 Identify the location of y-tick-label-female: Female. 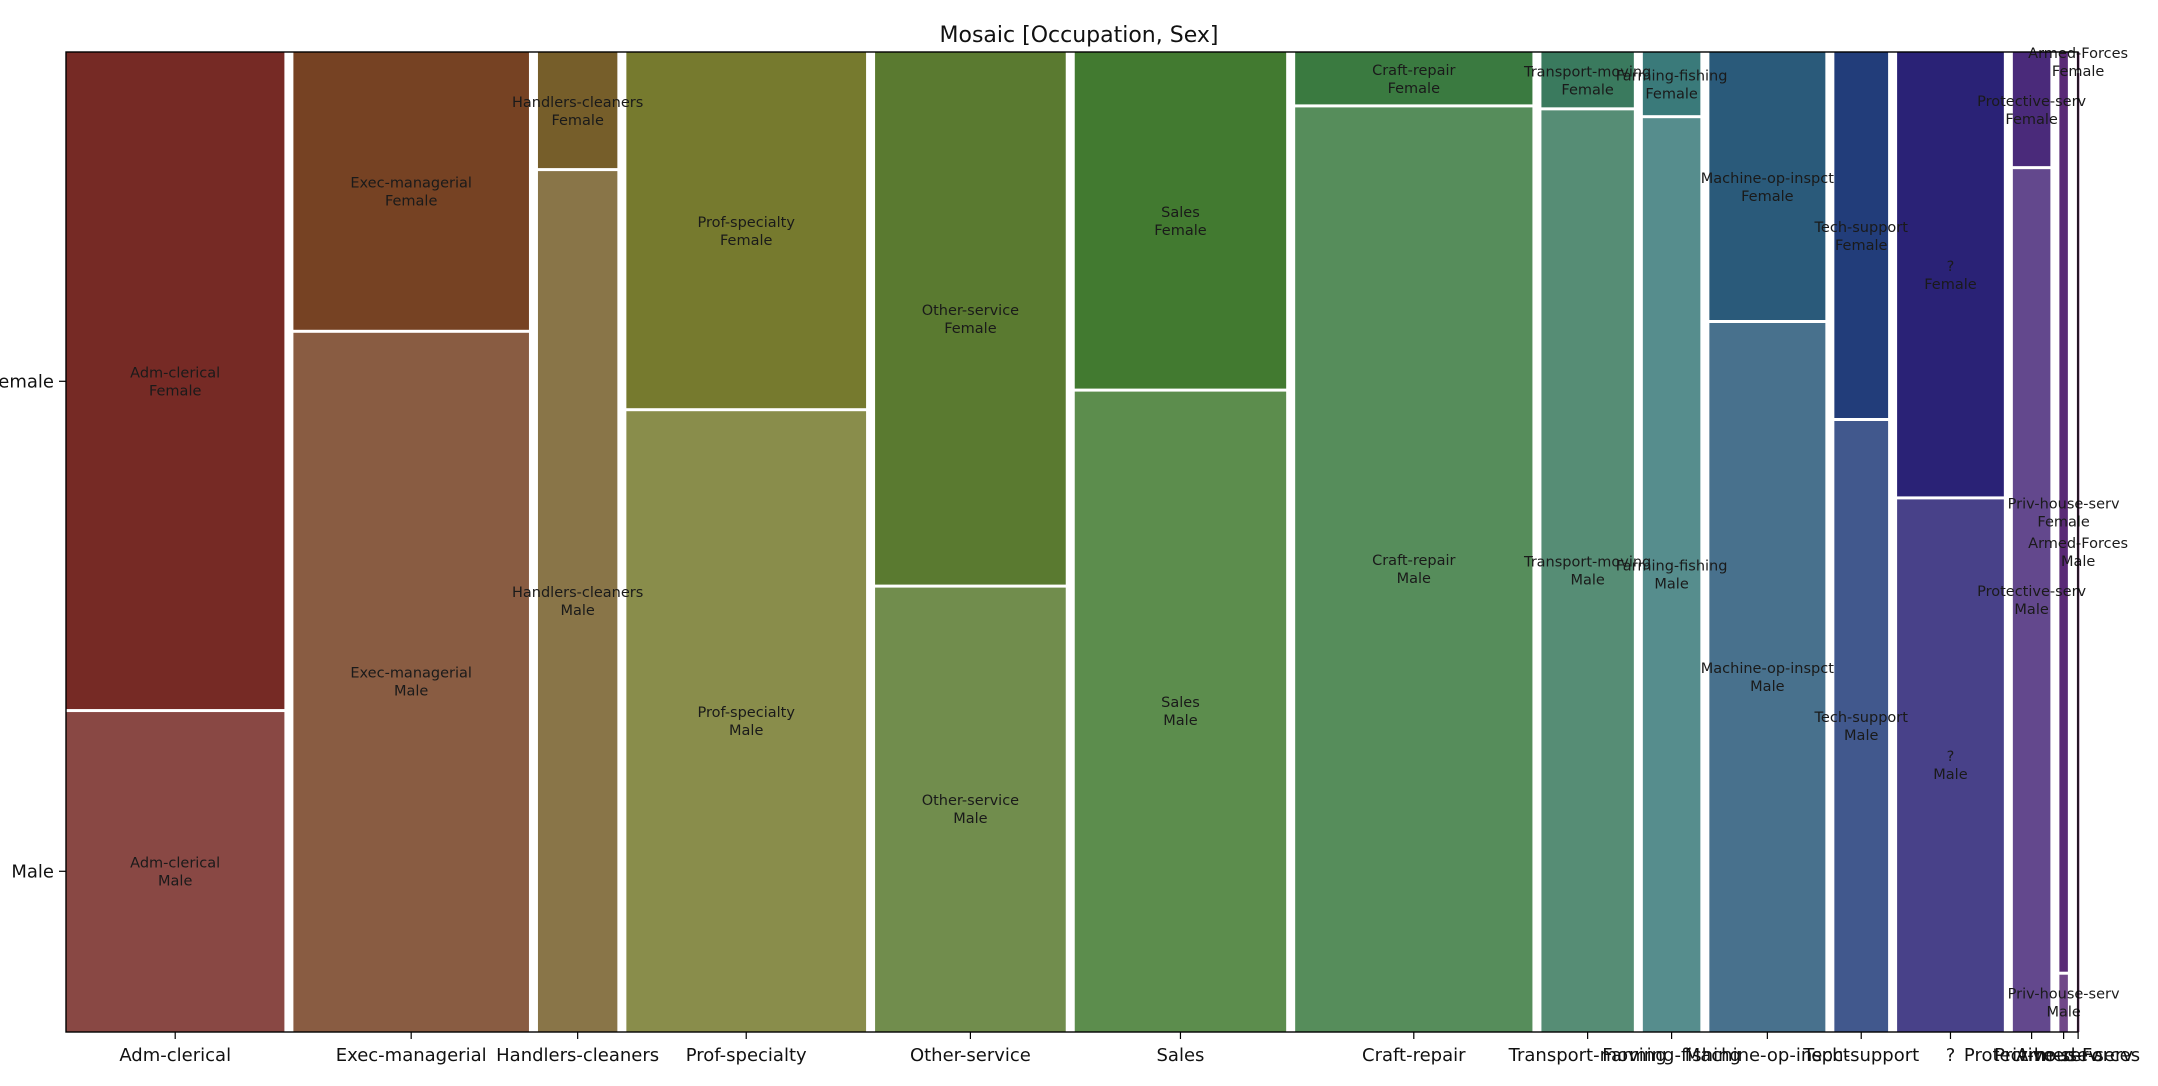
(27, 381).